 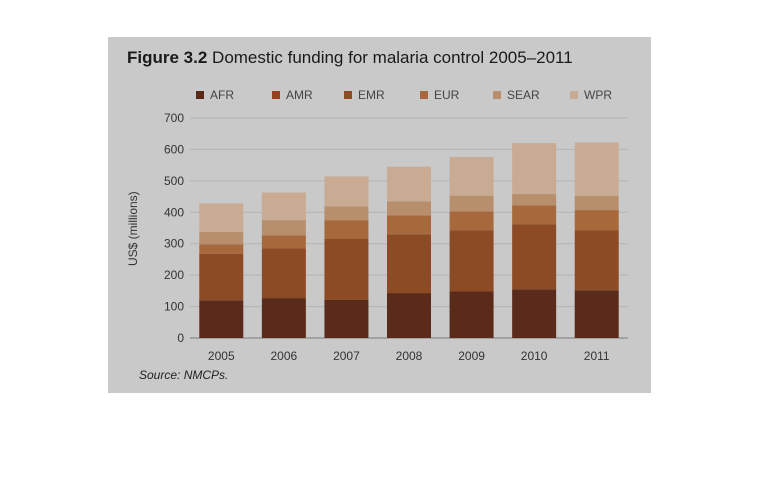 What do you see at coordinates (174, 181) in the screenshot?
I see `y-tick-label: 500` at bounding box center [174, 181].